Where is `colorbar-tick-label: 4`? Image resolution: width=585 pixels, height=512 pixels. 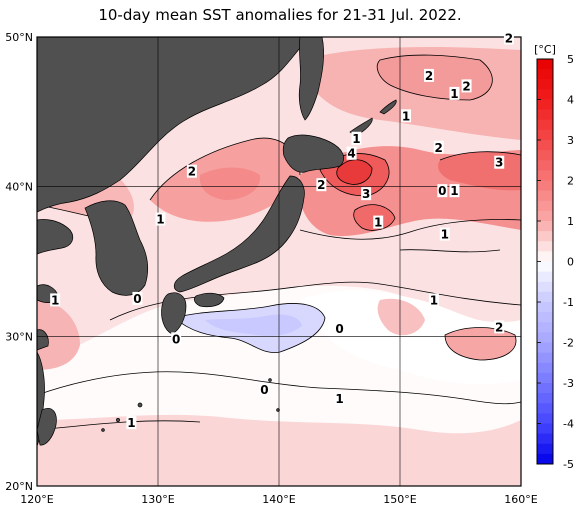 colorbar-tick-label: 4 is located at coordinates (570, 100).